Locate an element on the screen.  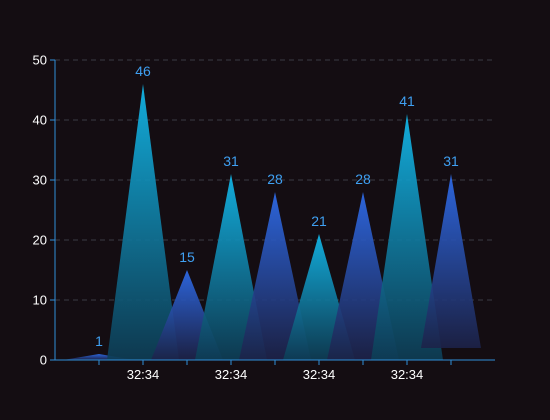
y-tick-label: 0 is located at coordinates (43, 360).